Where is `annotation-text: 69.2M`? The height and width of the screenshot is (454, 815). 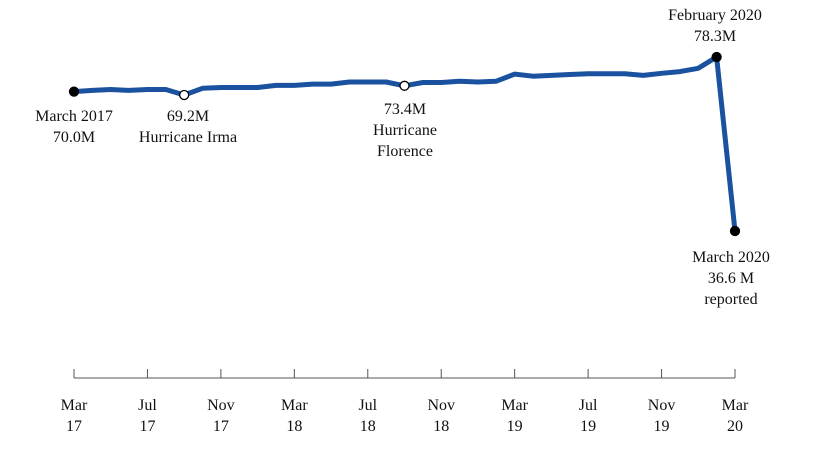 annotation-text: 69.2M is located at coordinates (188, 116).